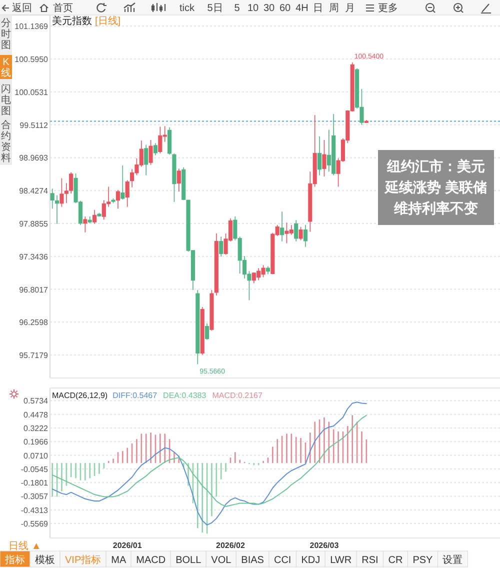 This screenshot has height=570, width=500. I want to click on text: MACD:0.2167, so click(237, 395).